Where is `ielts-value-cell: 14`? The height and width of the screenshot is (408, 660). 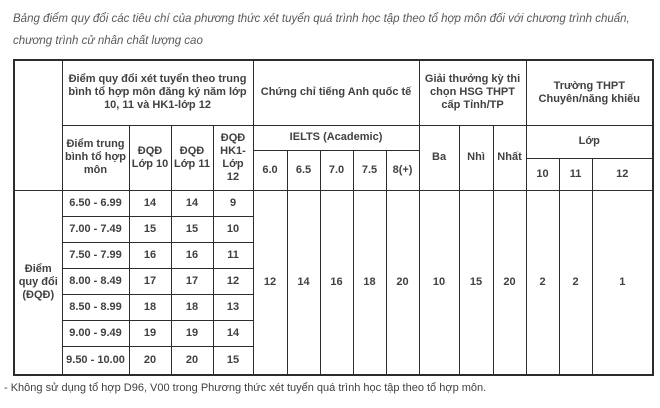
ielts-value-cell: 14 is located at coordinates (303, 282).